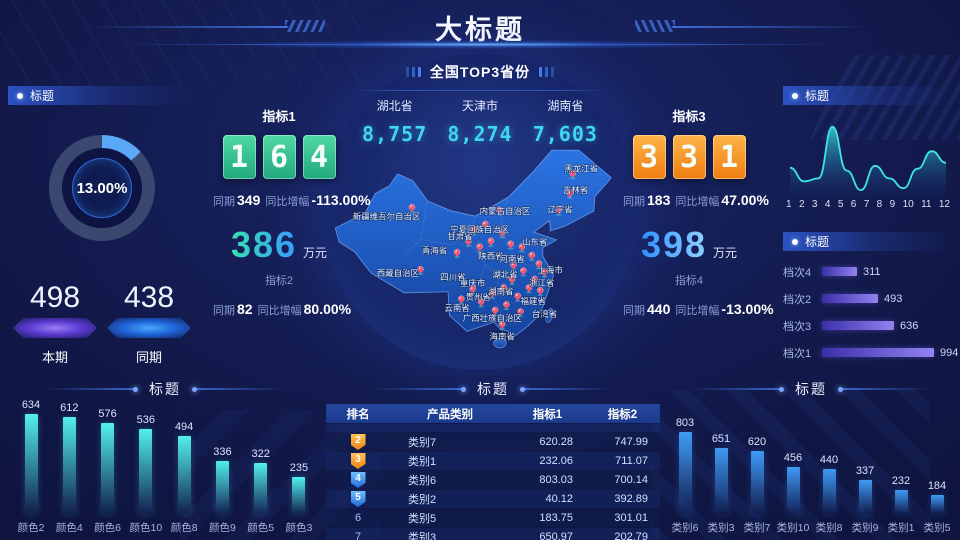  I want to click on rank-row-档次3: 档次3 636, so click(868, 326).